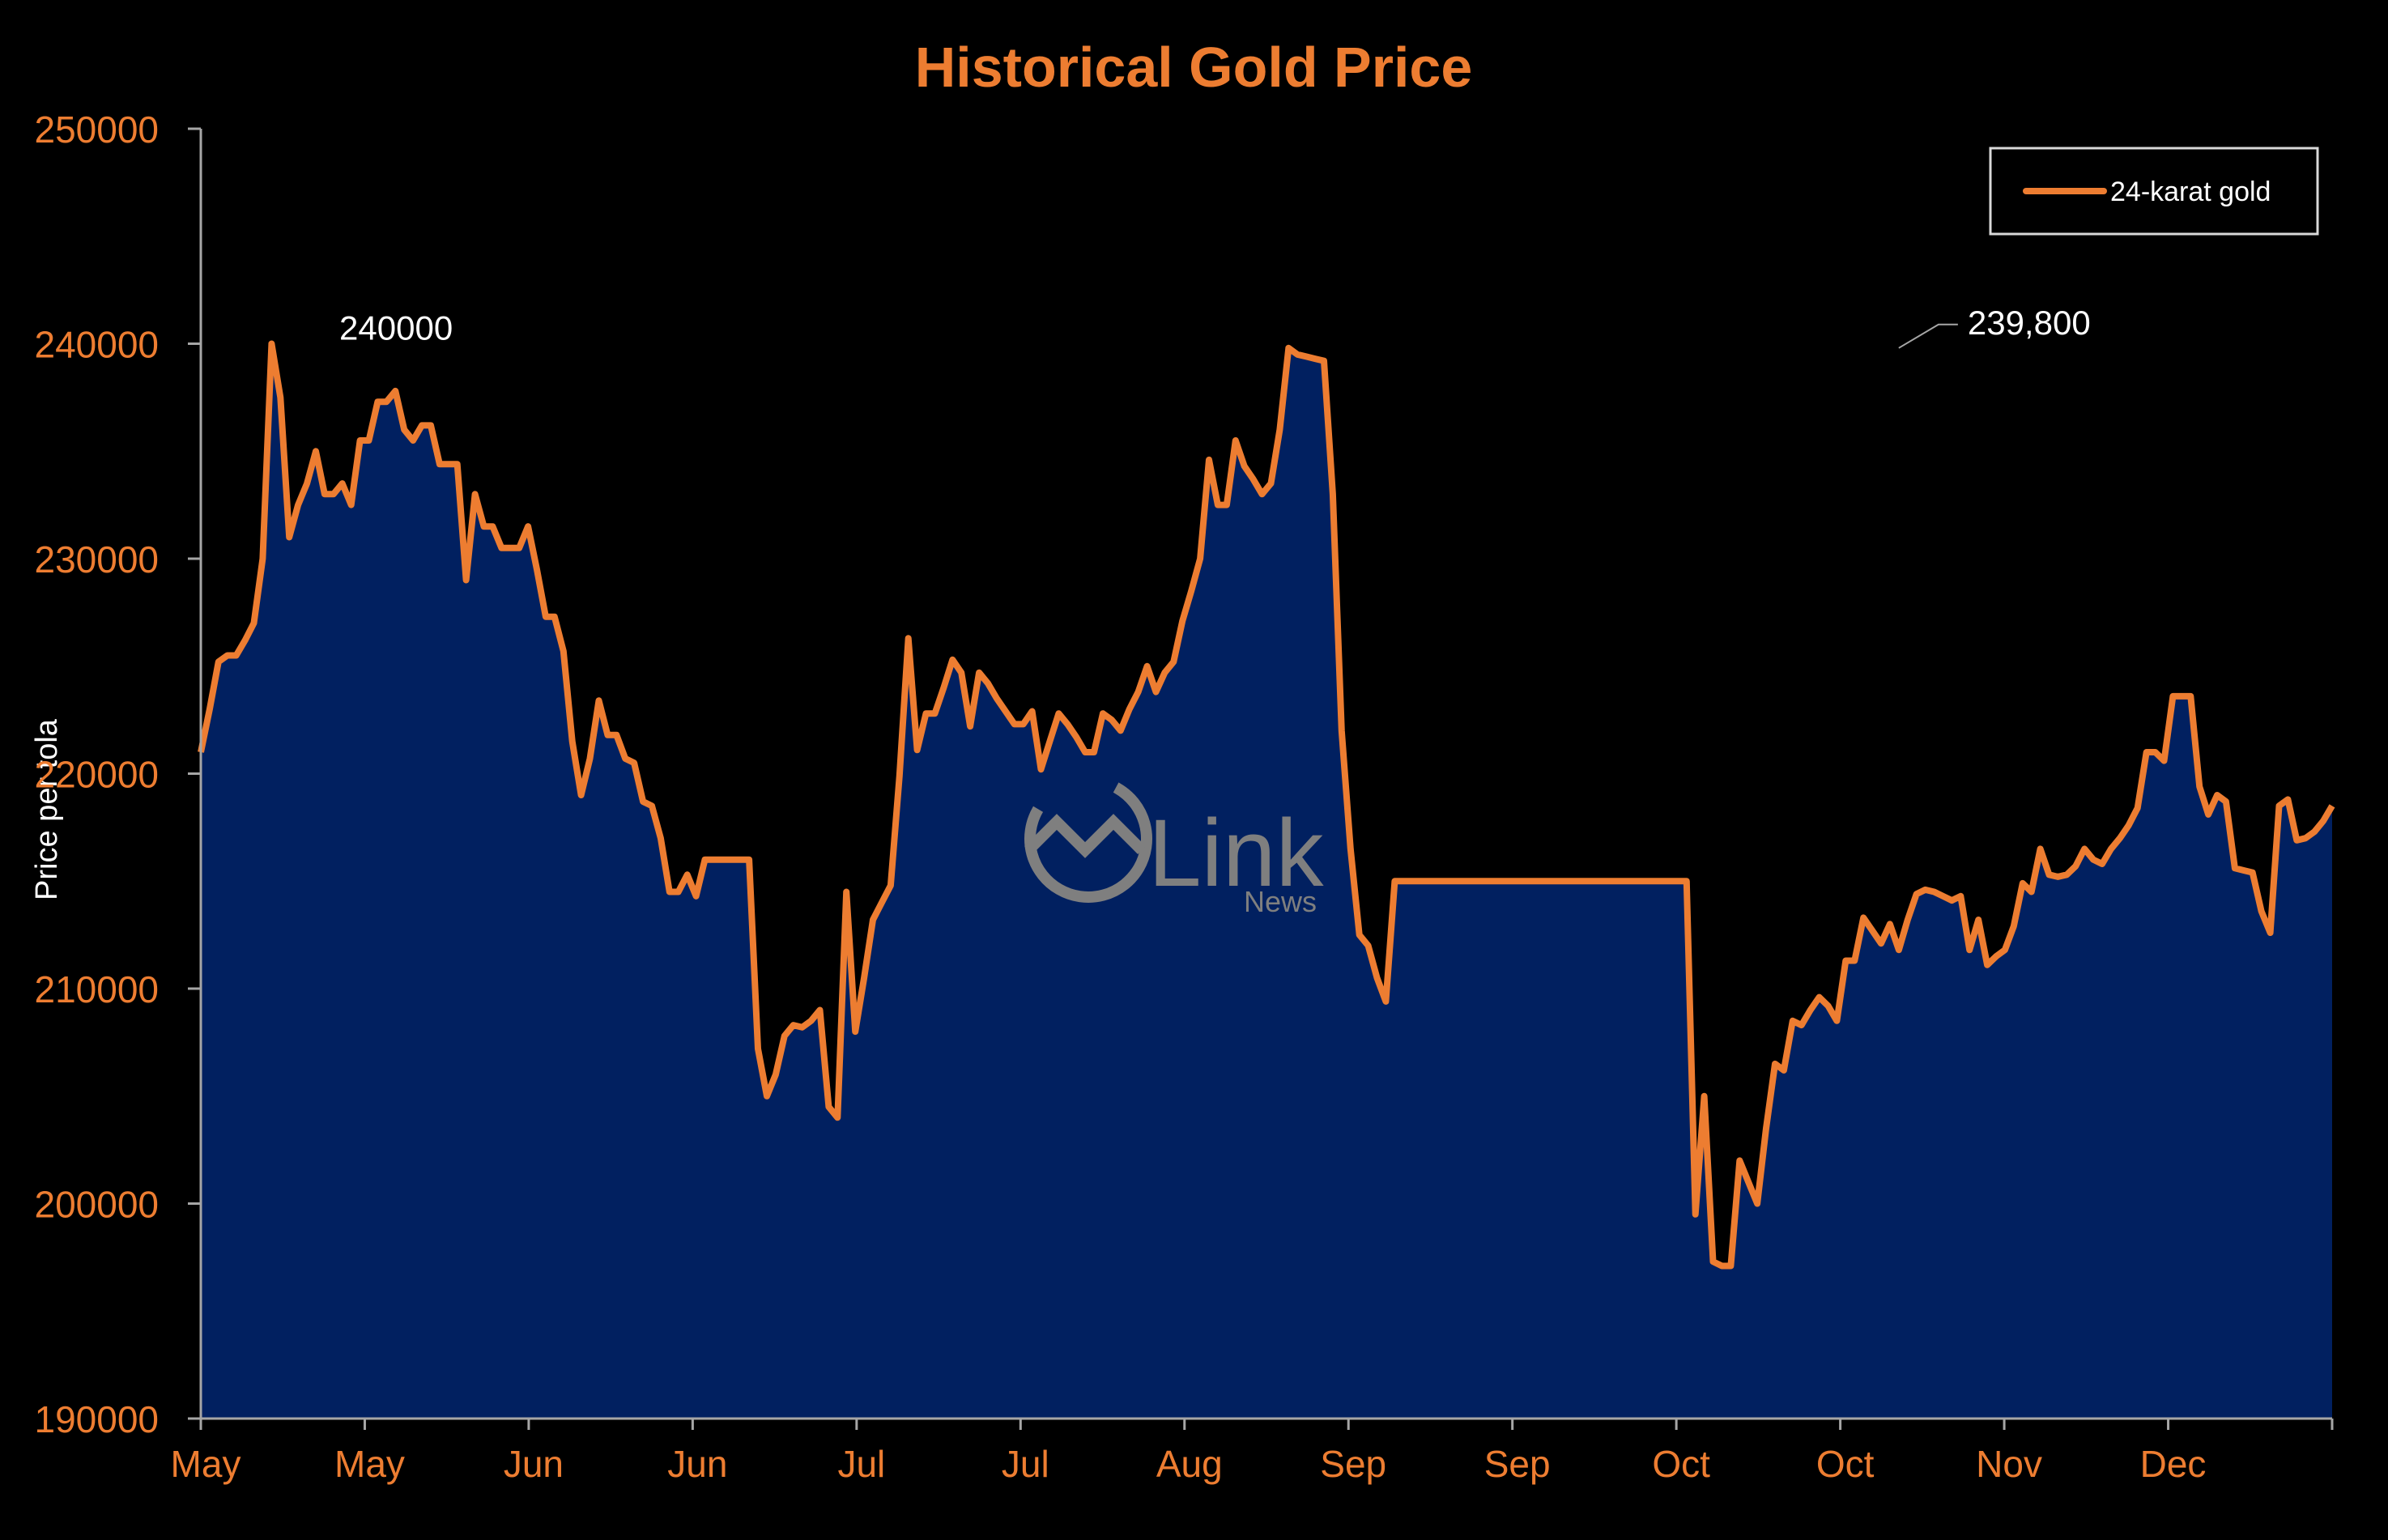 This screenshot has height=1540, width=2388. I want to click on y-tick-label: 190000, so click(97, 1419).